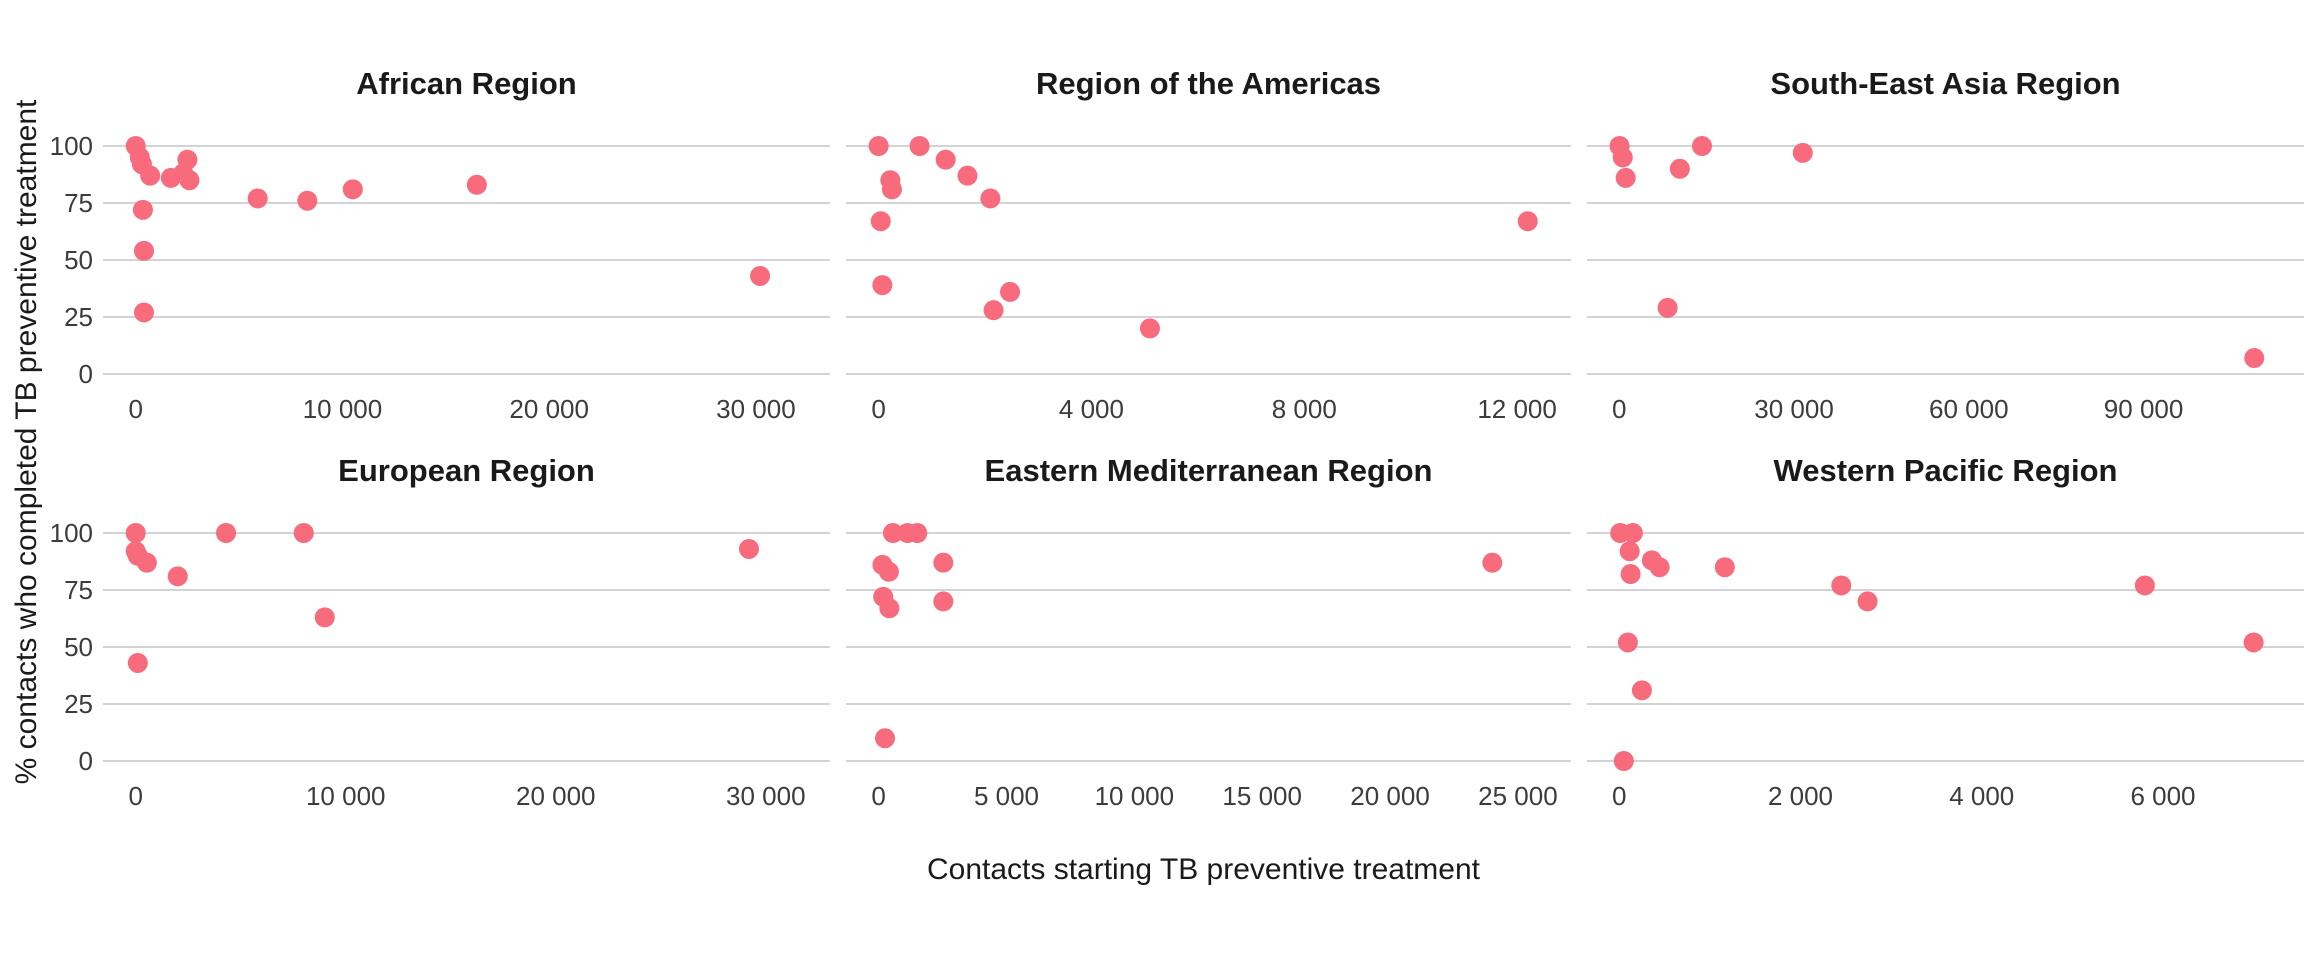 Image resolution: width=2304 pixels, height=960 pixels. I want to click on panel-western-pacific-region: Western Pacific Region 0 2 000 4 000 6 000, so click(1945, 636).